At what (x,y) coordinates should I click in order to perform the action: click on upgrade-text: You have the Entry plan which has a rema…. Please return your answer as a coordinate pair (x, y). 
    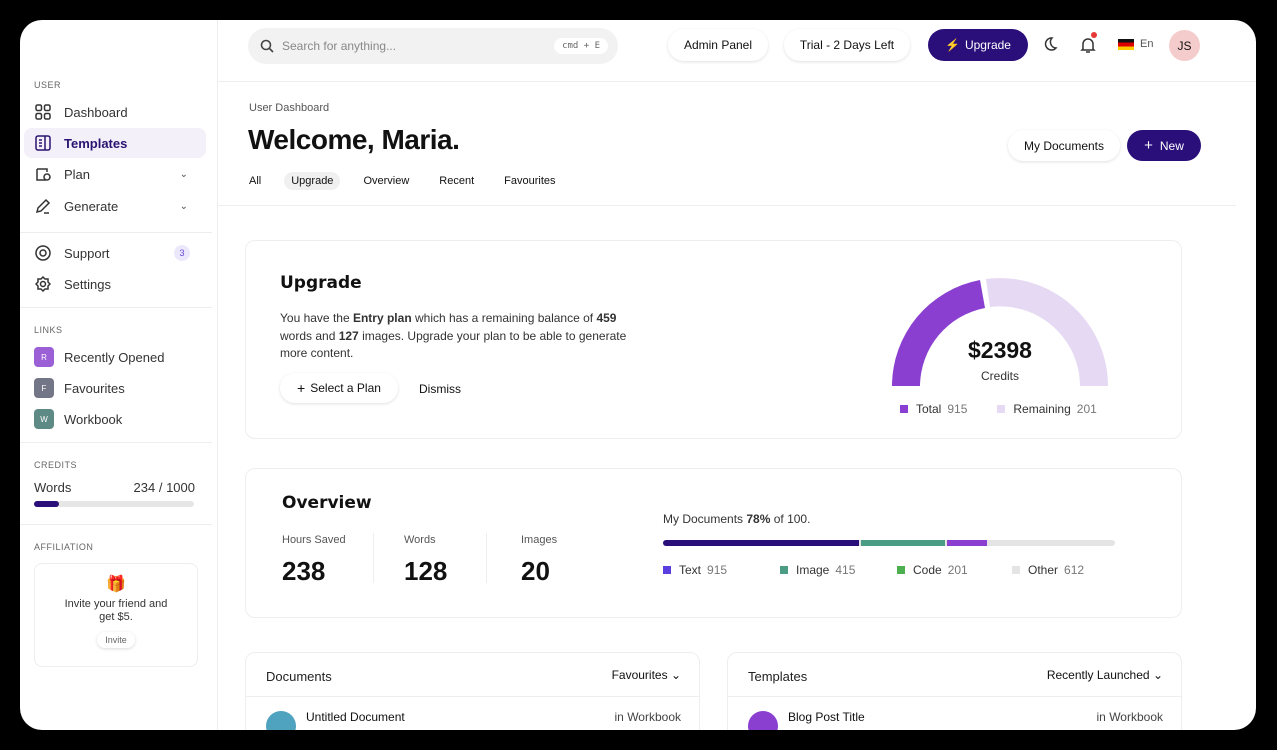
    Looking at the image, I should click on (453, 335).